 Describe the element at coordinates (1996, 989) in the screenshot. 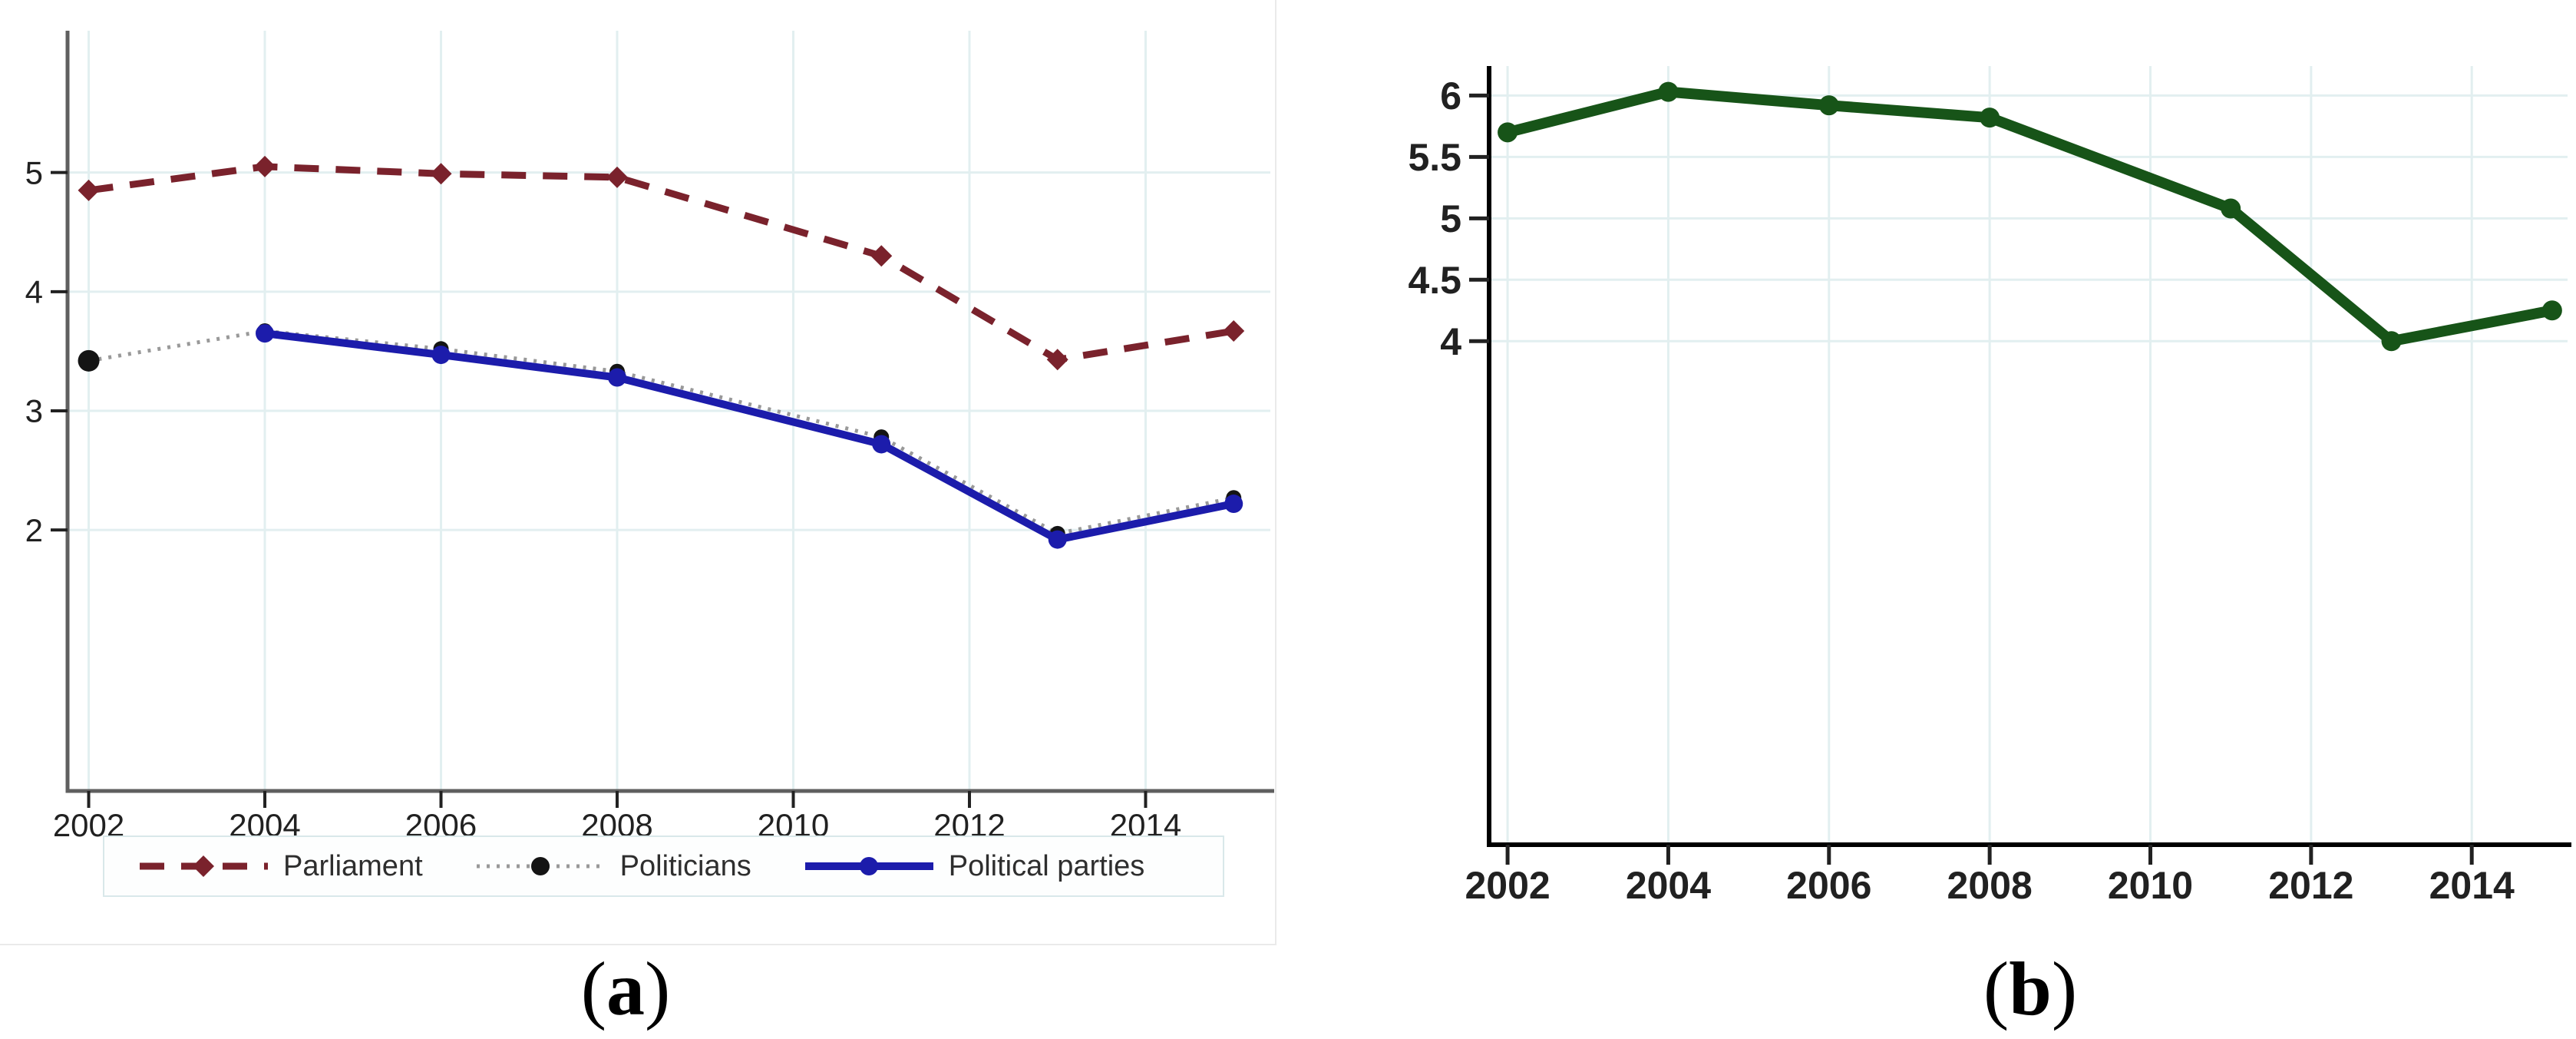

I see `caption-b-open: (` at that location.